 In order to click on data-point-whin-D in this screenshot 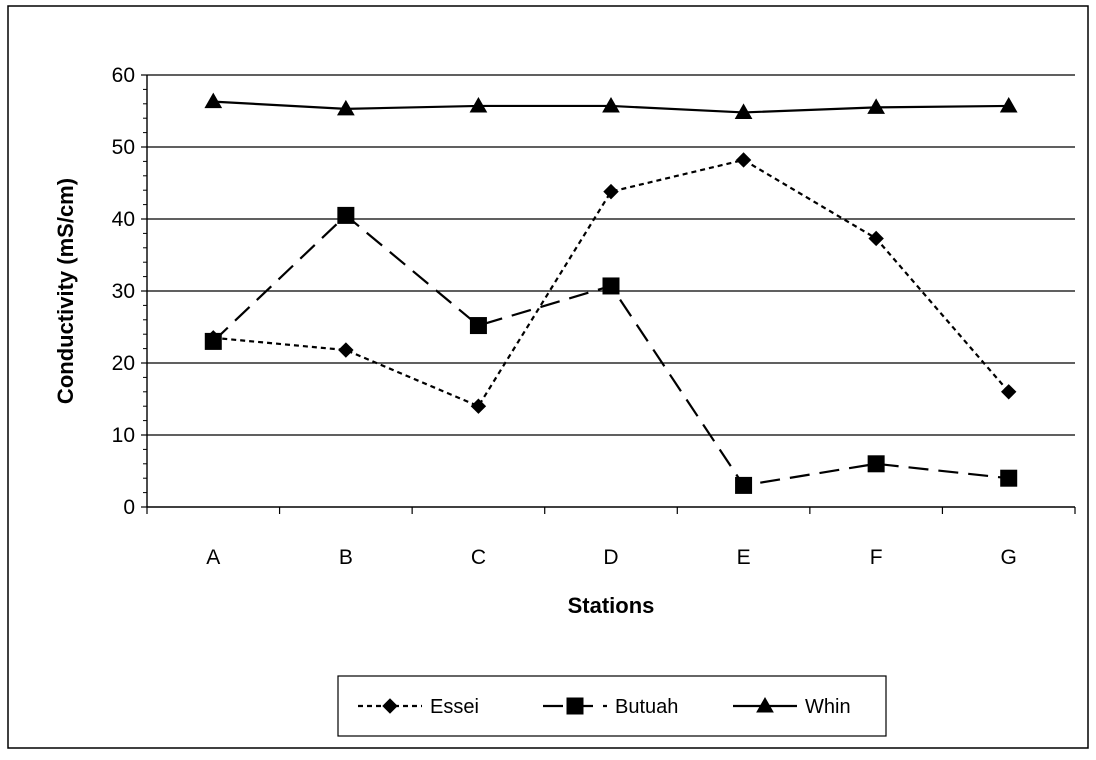, I will do `click(611, 104)`.